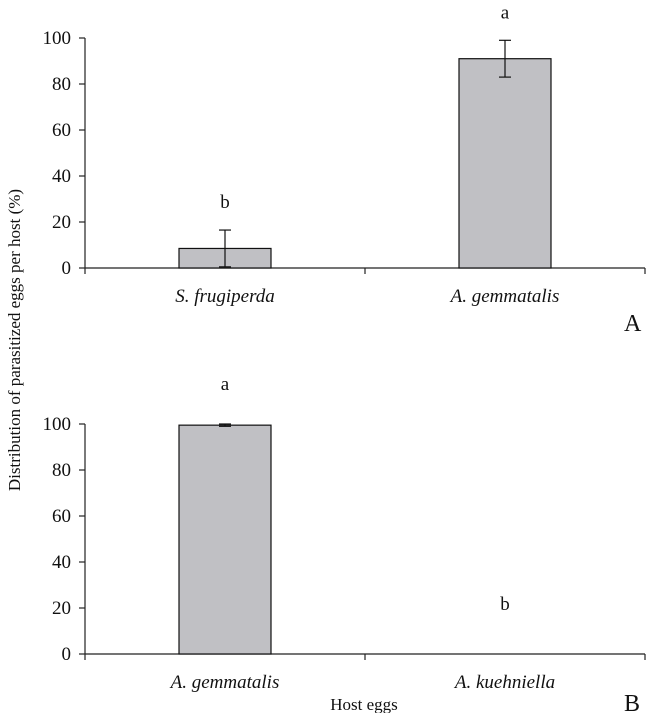  Describe the element at coordinates (632, 702) in the screenshot. I see `panel-label: B` at that location.